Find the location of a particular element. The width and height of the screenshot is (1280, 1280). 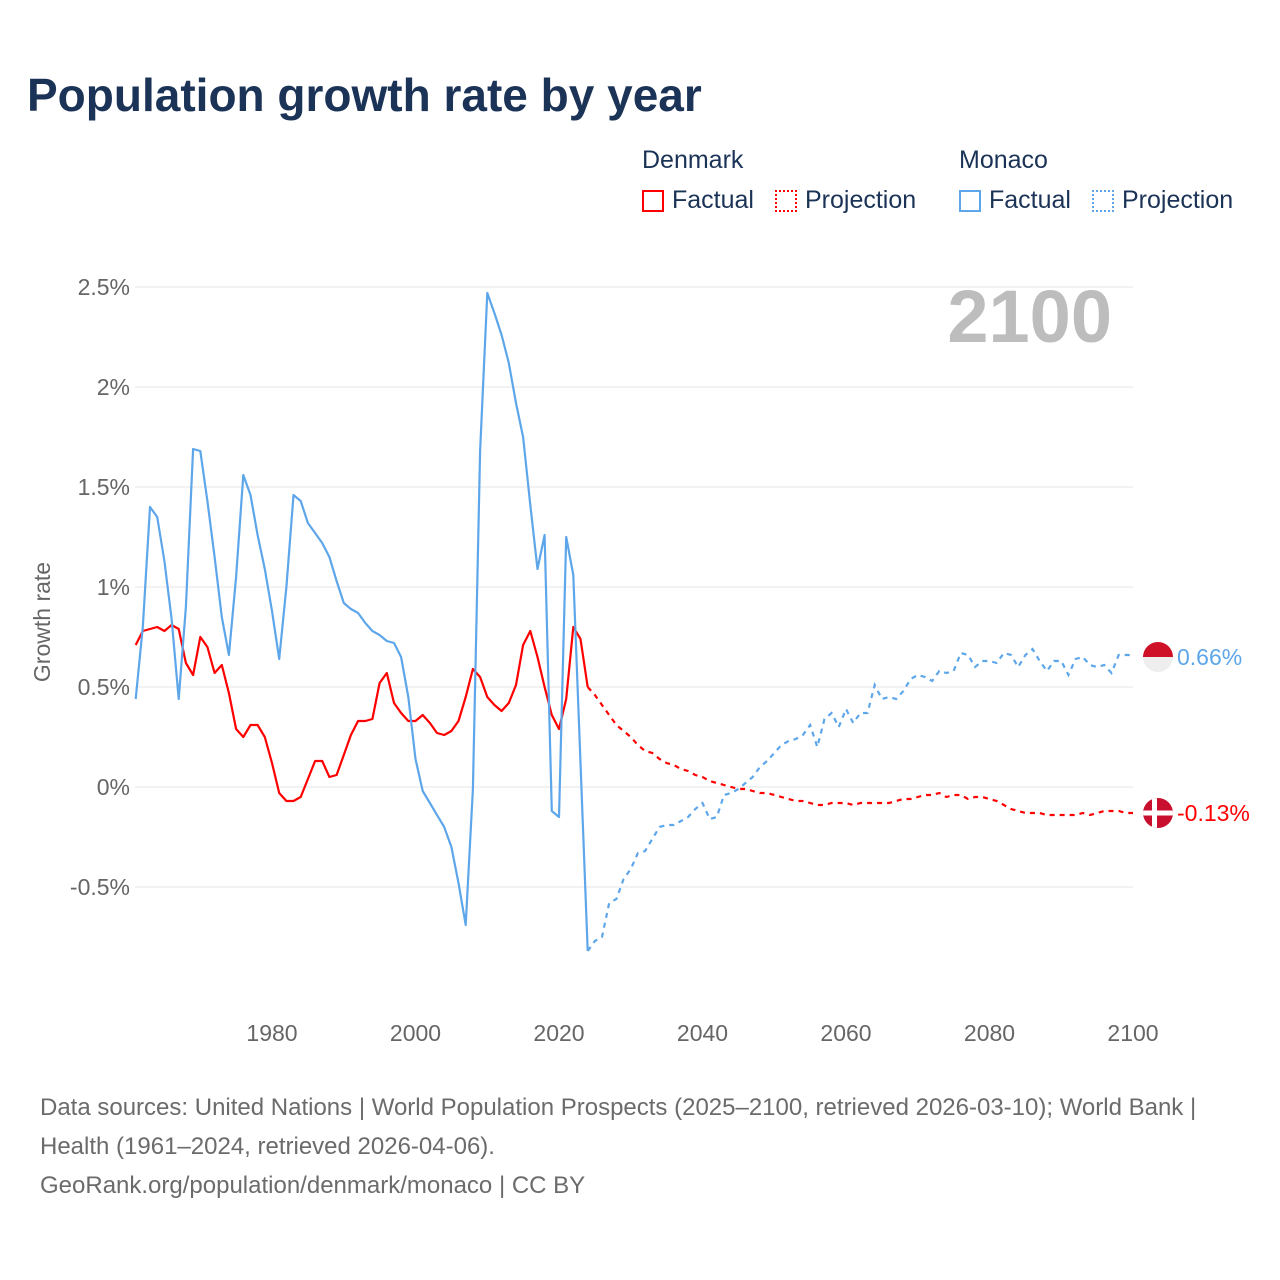

denmark-end-label: -0.13% is located at coordinates (1213, 813).